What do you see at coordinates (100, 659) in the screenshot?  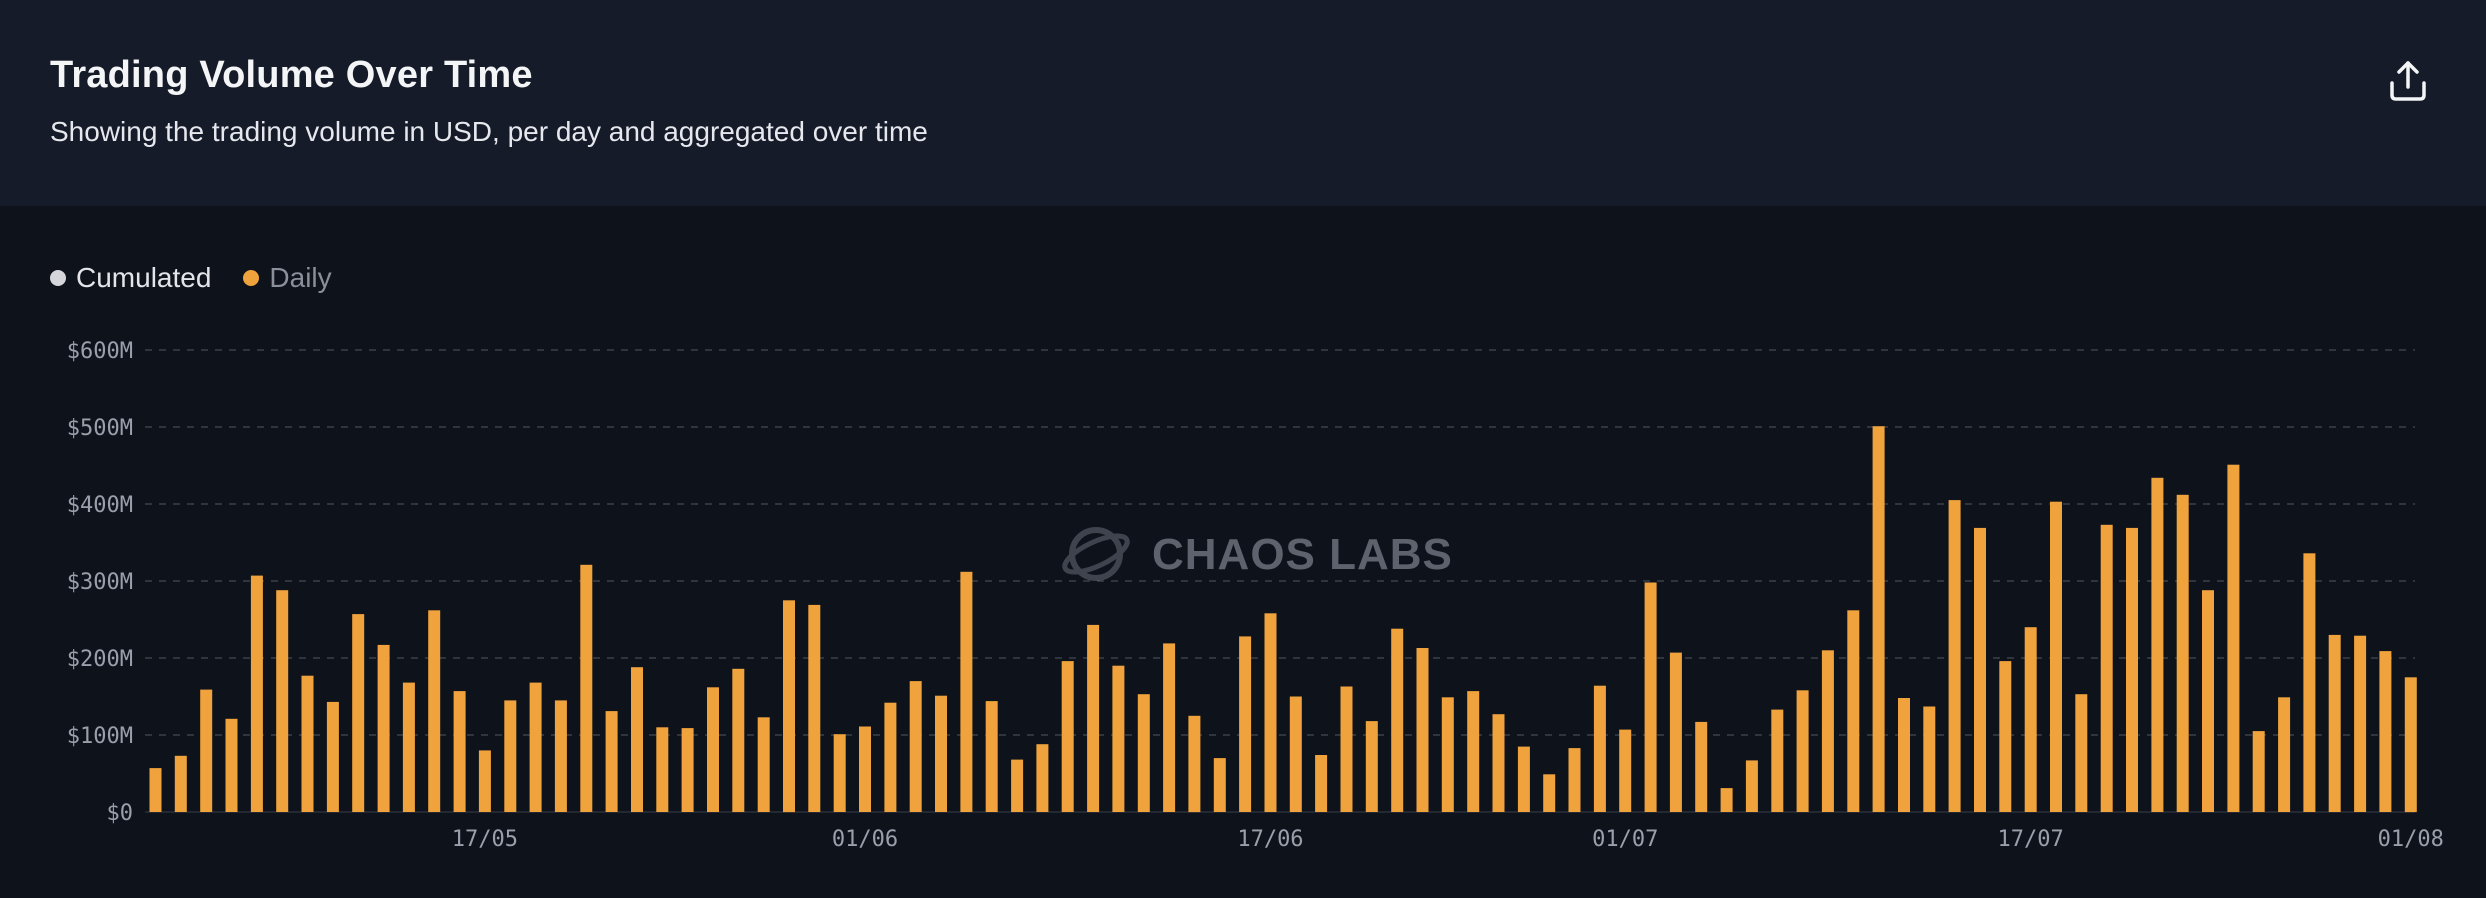 I see `y-tick-label: $200M` at bounding box center [100, 659].